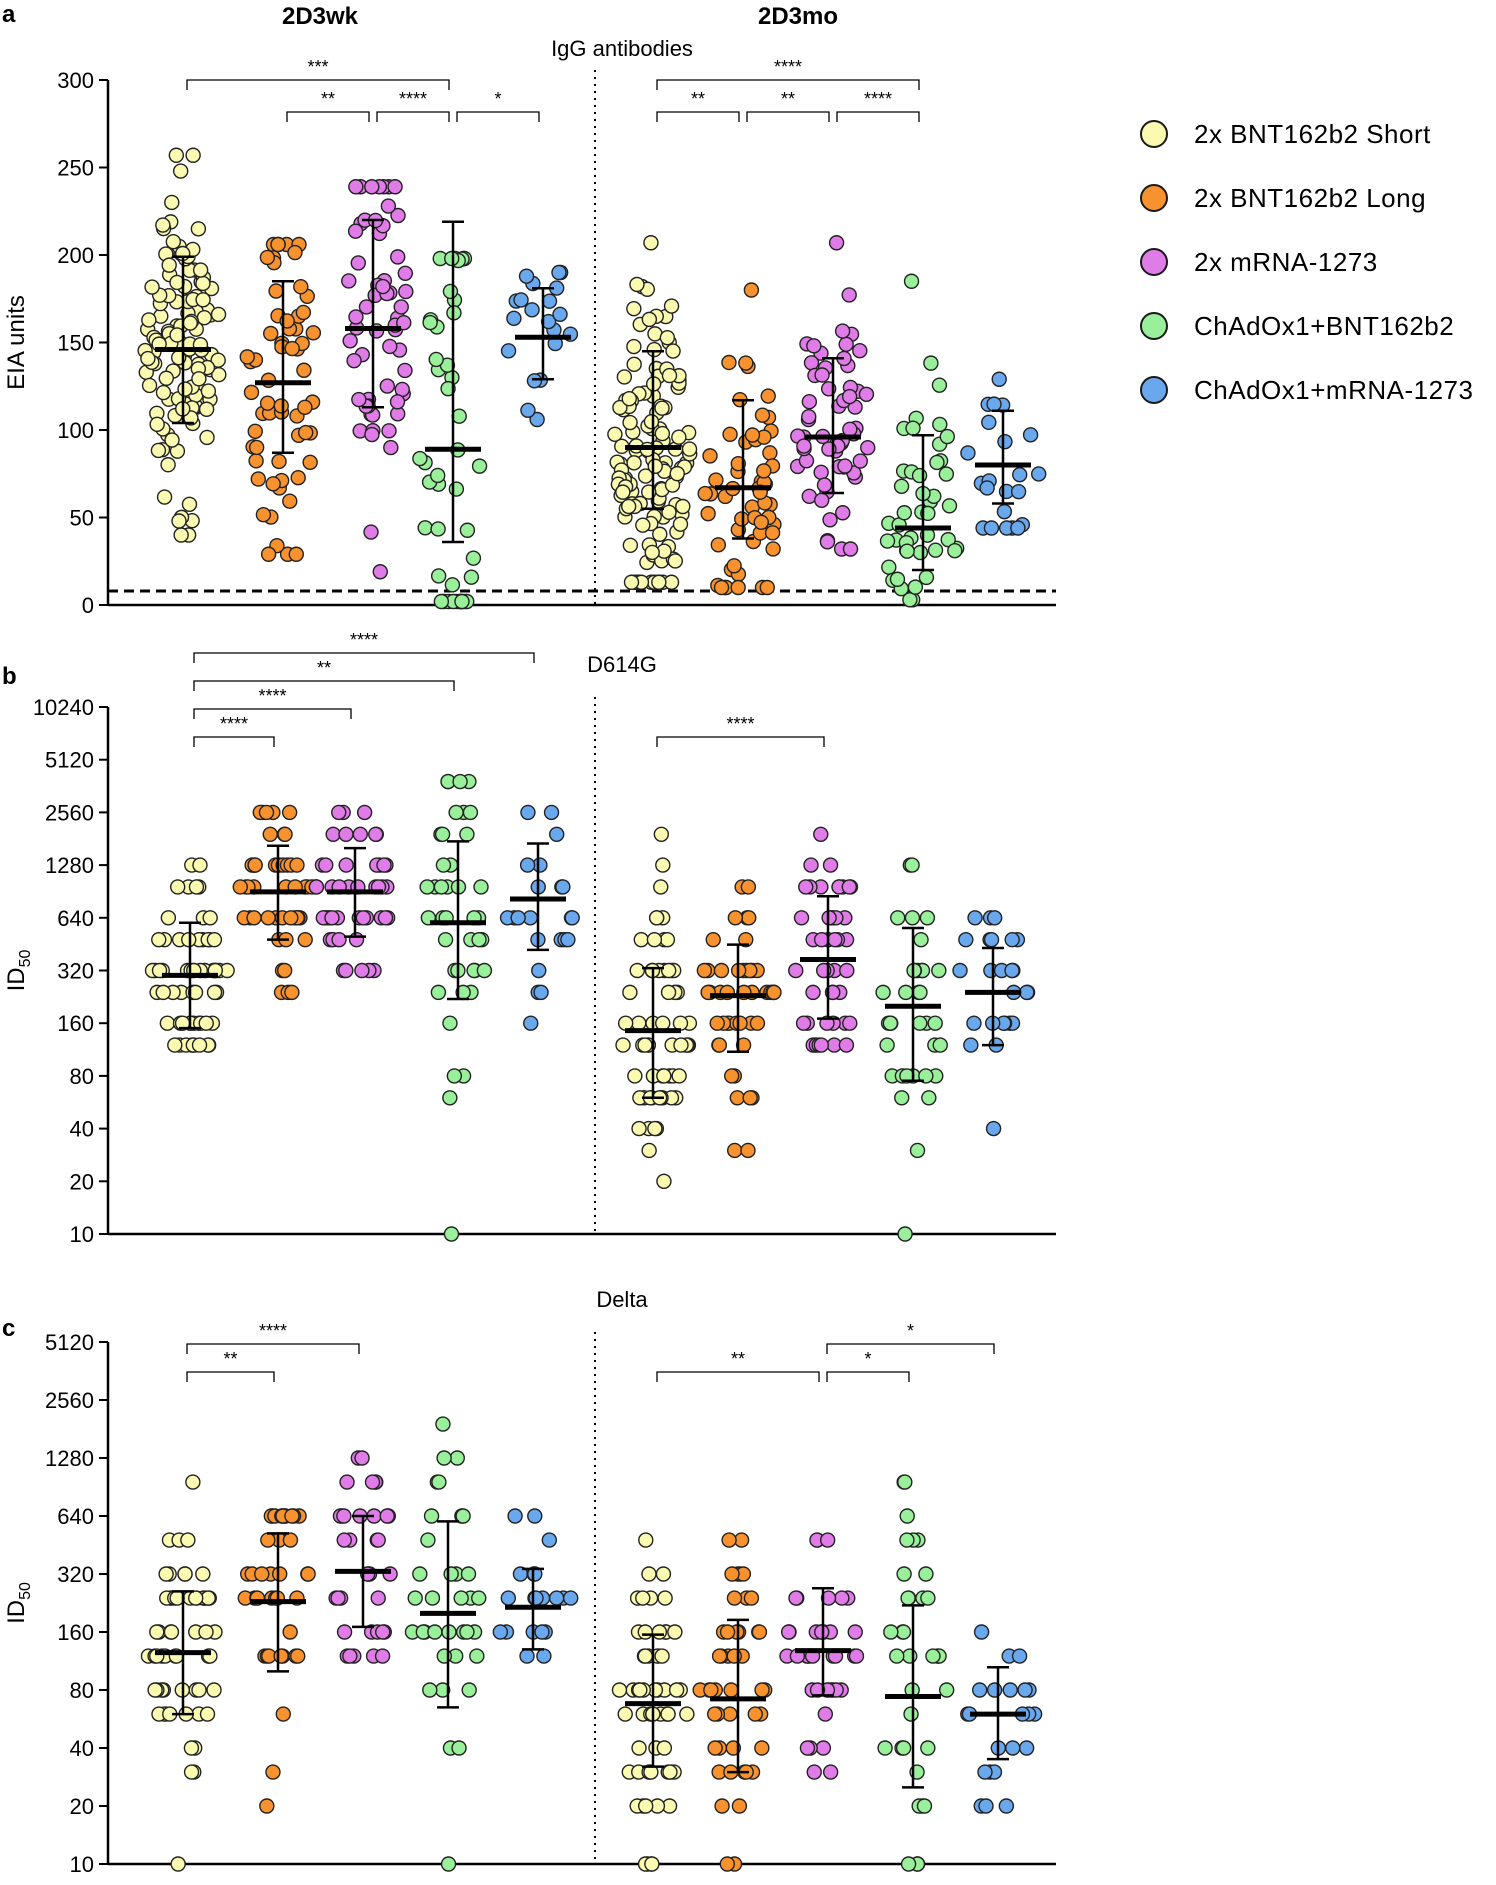  Describe the element at coordinates (82, 1748) in the screenshot. I see `y-tick-label: 40` at that location.